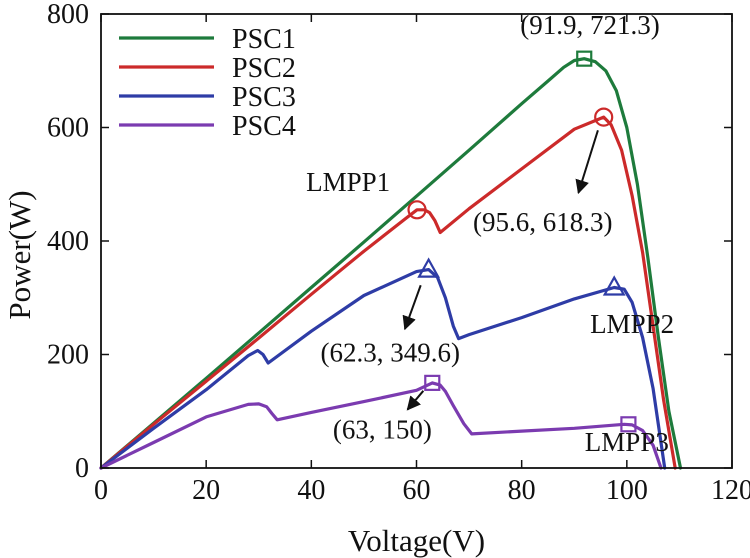 This screenshot has height=558, width=750. What do you see at coordinates (584, 58) in the screenshot?
I see `psc1-gmpp-marker` at bounding box center [584, 58].